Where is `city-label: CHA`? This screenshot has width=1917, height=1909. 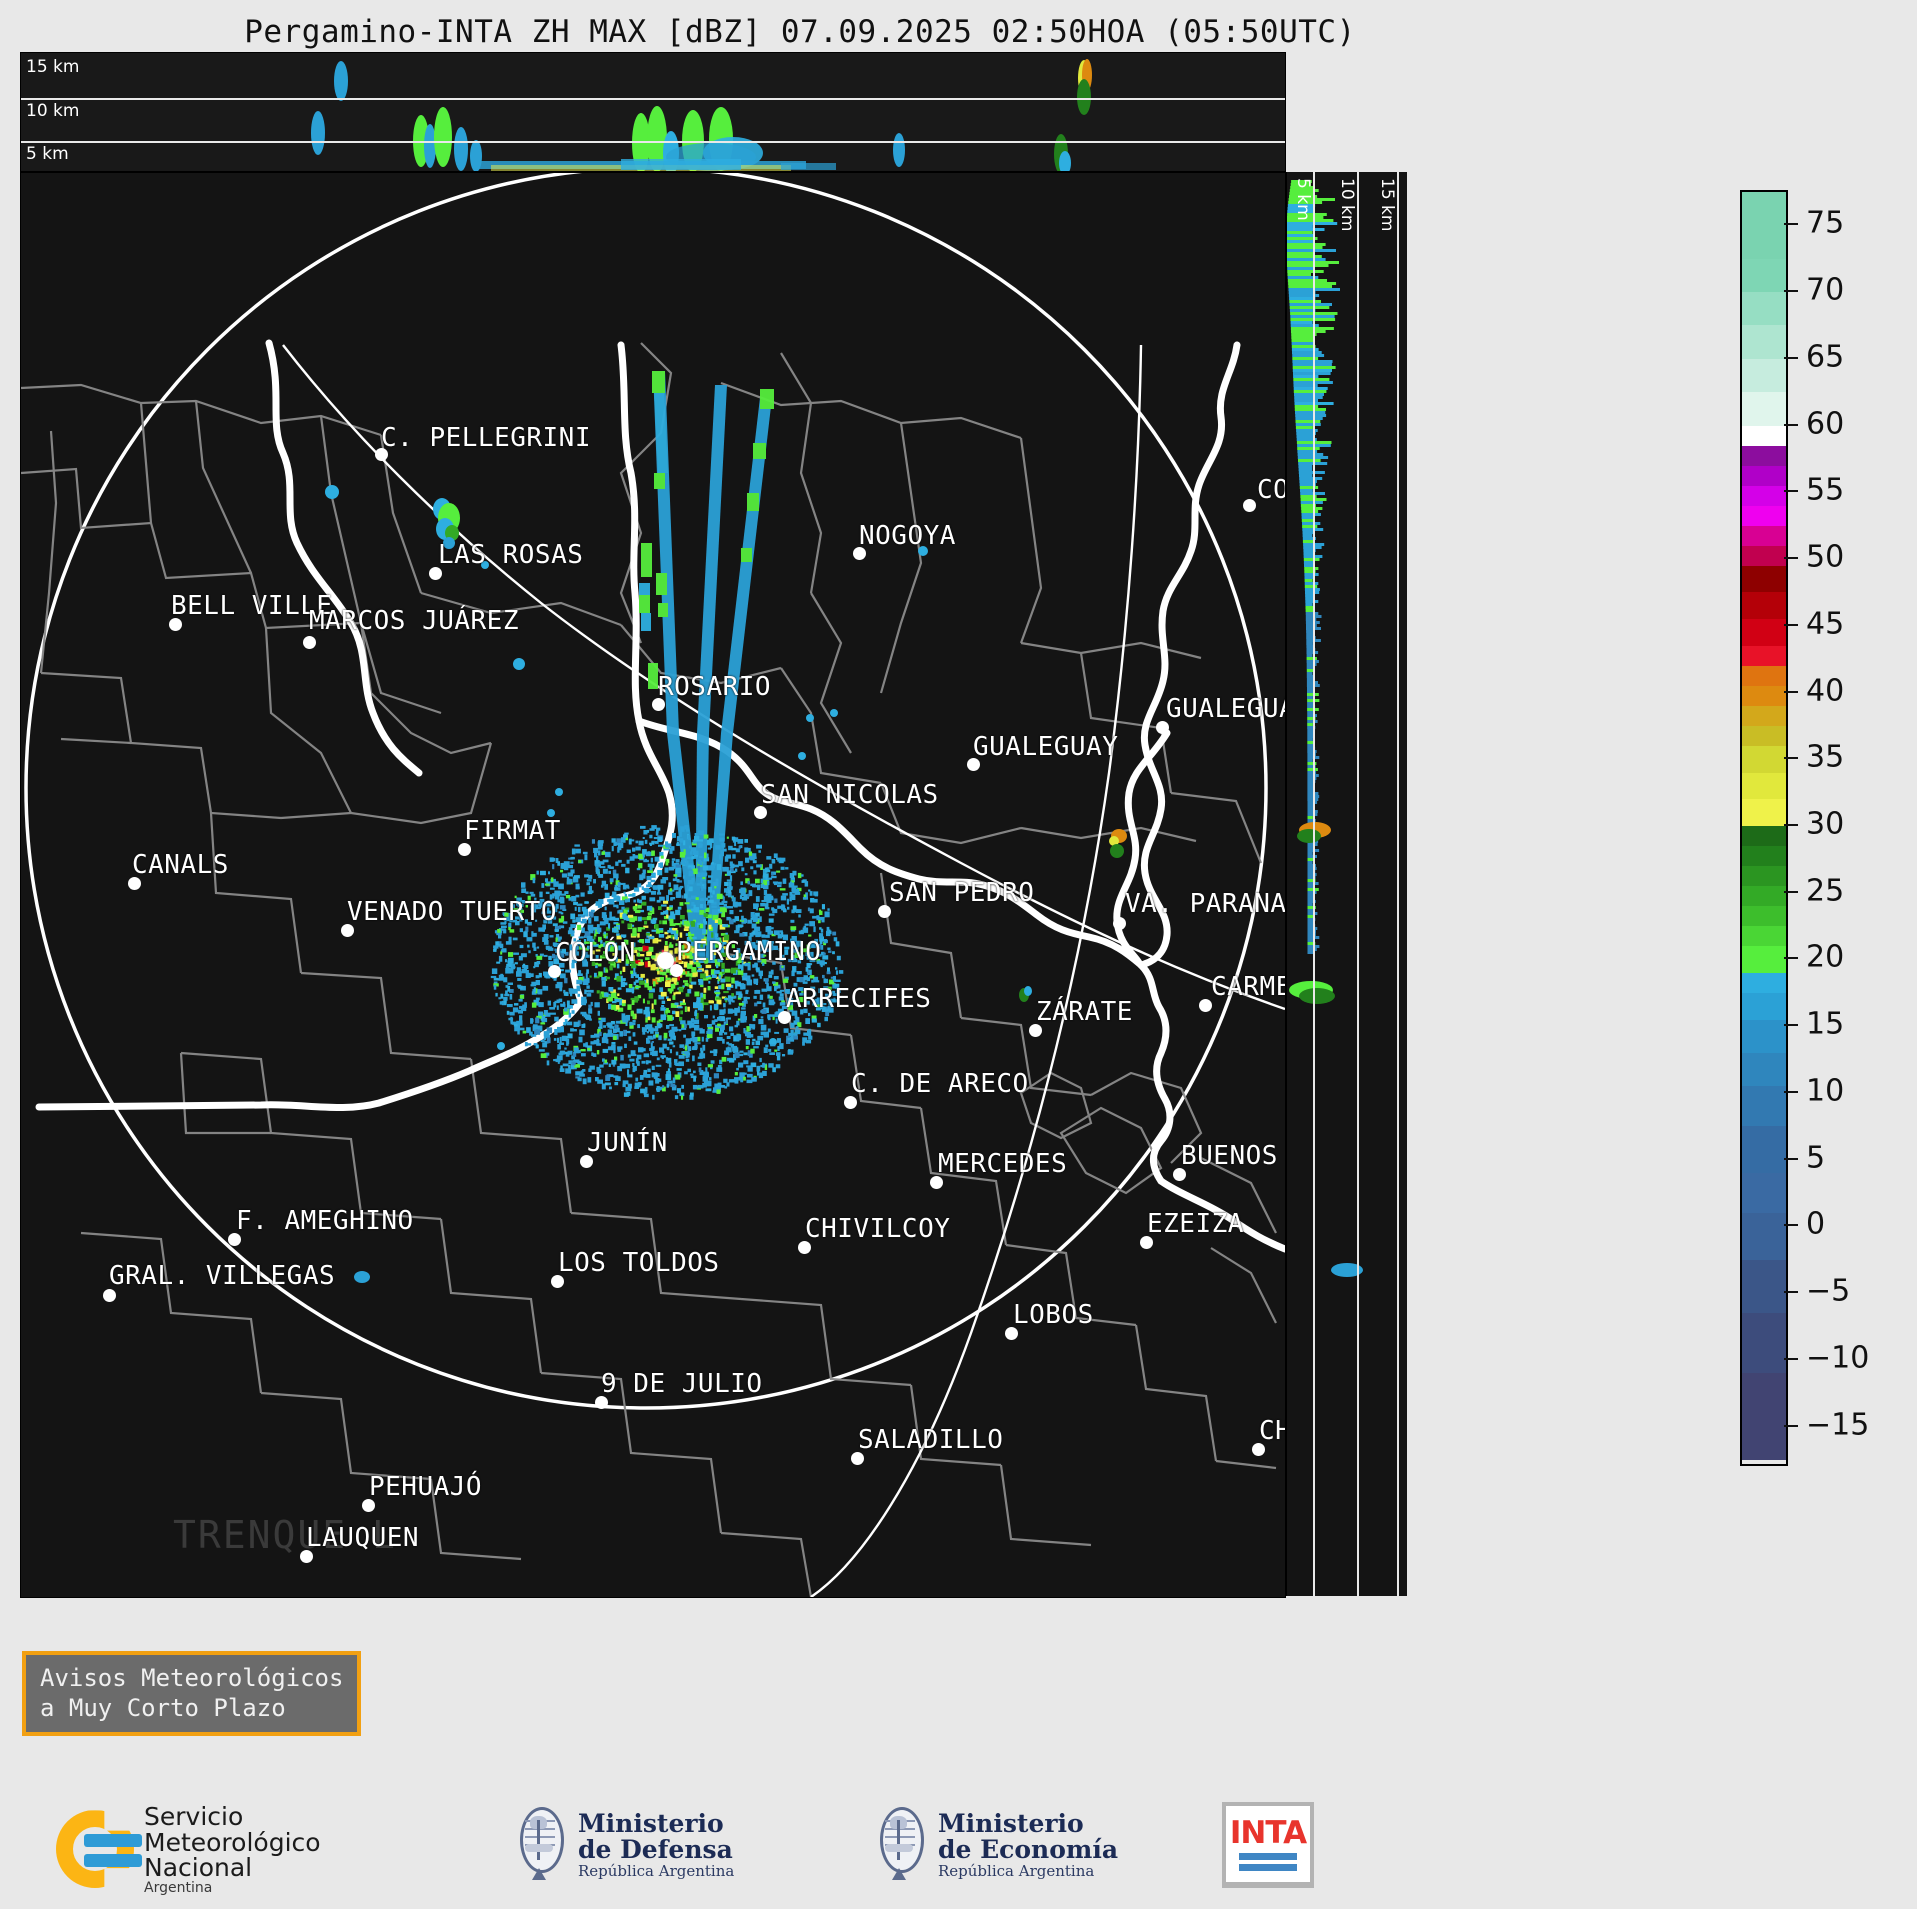
city-label: CHA is located at coordinates (1272, 1431).